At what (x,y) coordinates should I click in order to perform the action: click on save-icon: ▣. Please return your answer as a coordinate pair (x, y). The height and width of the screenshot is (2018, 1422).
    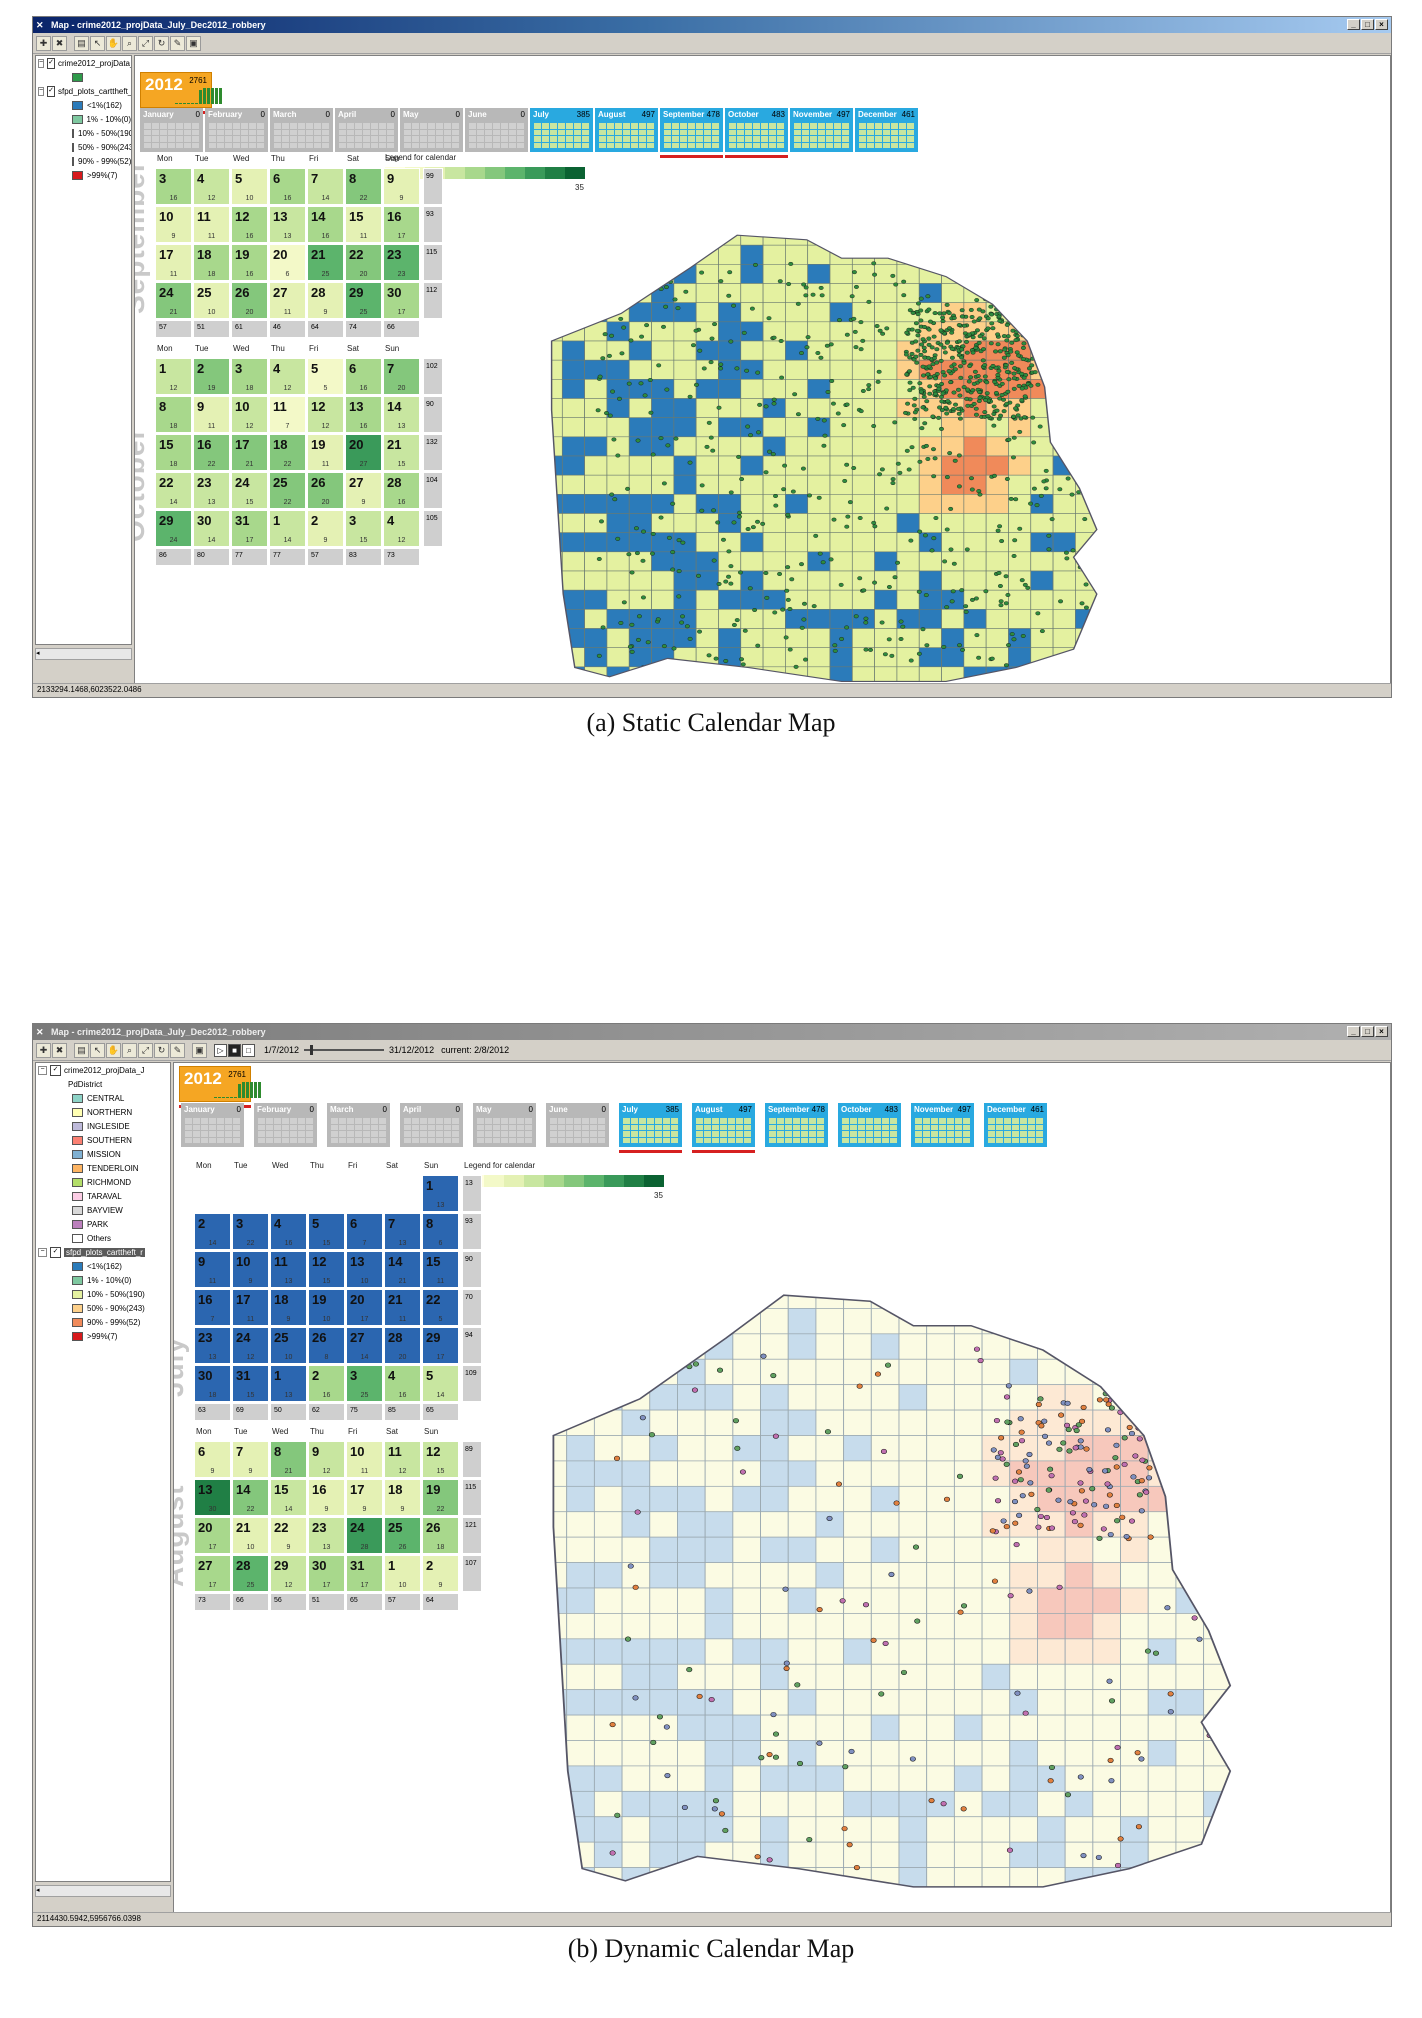
    Looking at the image, I should click on (193, 43).